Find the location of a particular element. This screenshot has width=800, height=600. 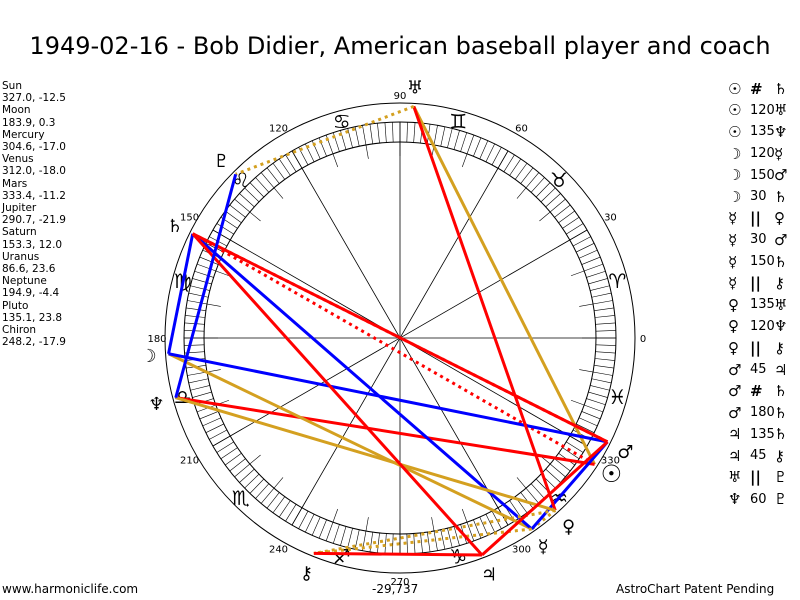

mars-icon: ♂ is located at coordinates (735, 412).